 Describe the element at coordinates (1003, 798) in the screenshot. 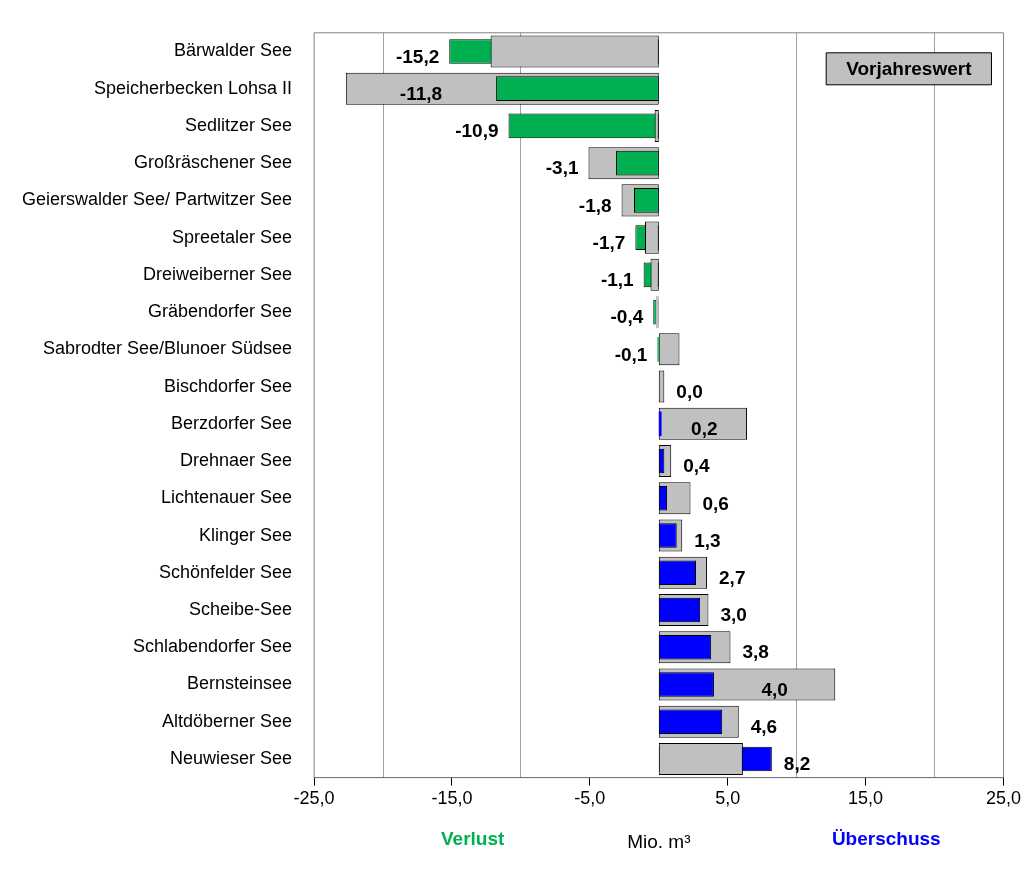

I see `x-tick-label: 25,0` at that location.